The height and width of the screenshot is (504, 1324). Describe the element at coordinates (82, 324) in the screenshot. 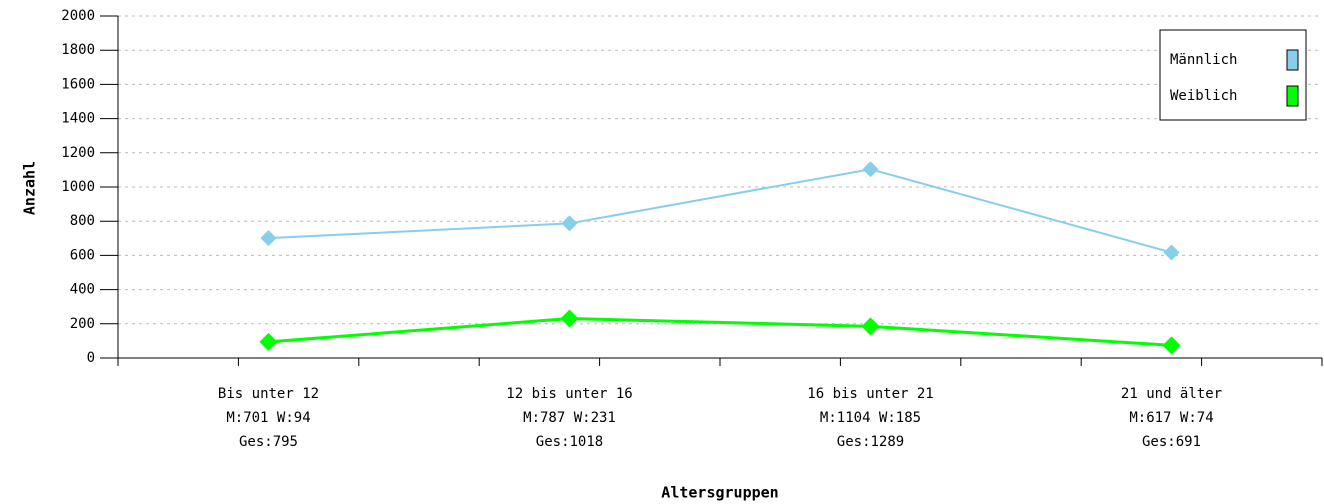

I see `y-tick-label: 200` at that location.